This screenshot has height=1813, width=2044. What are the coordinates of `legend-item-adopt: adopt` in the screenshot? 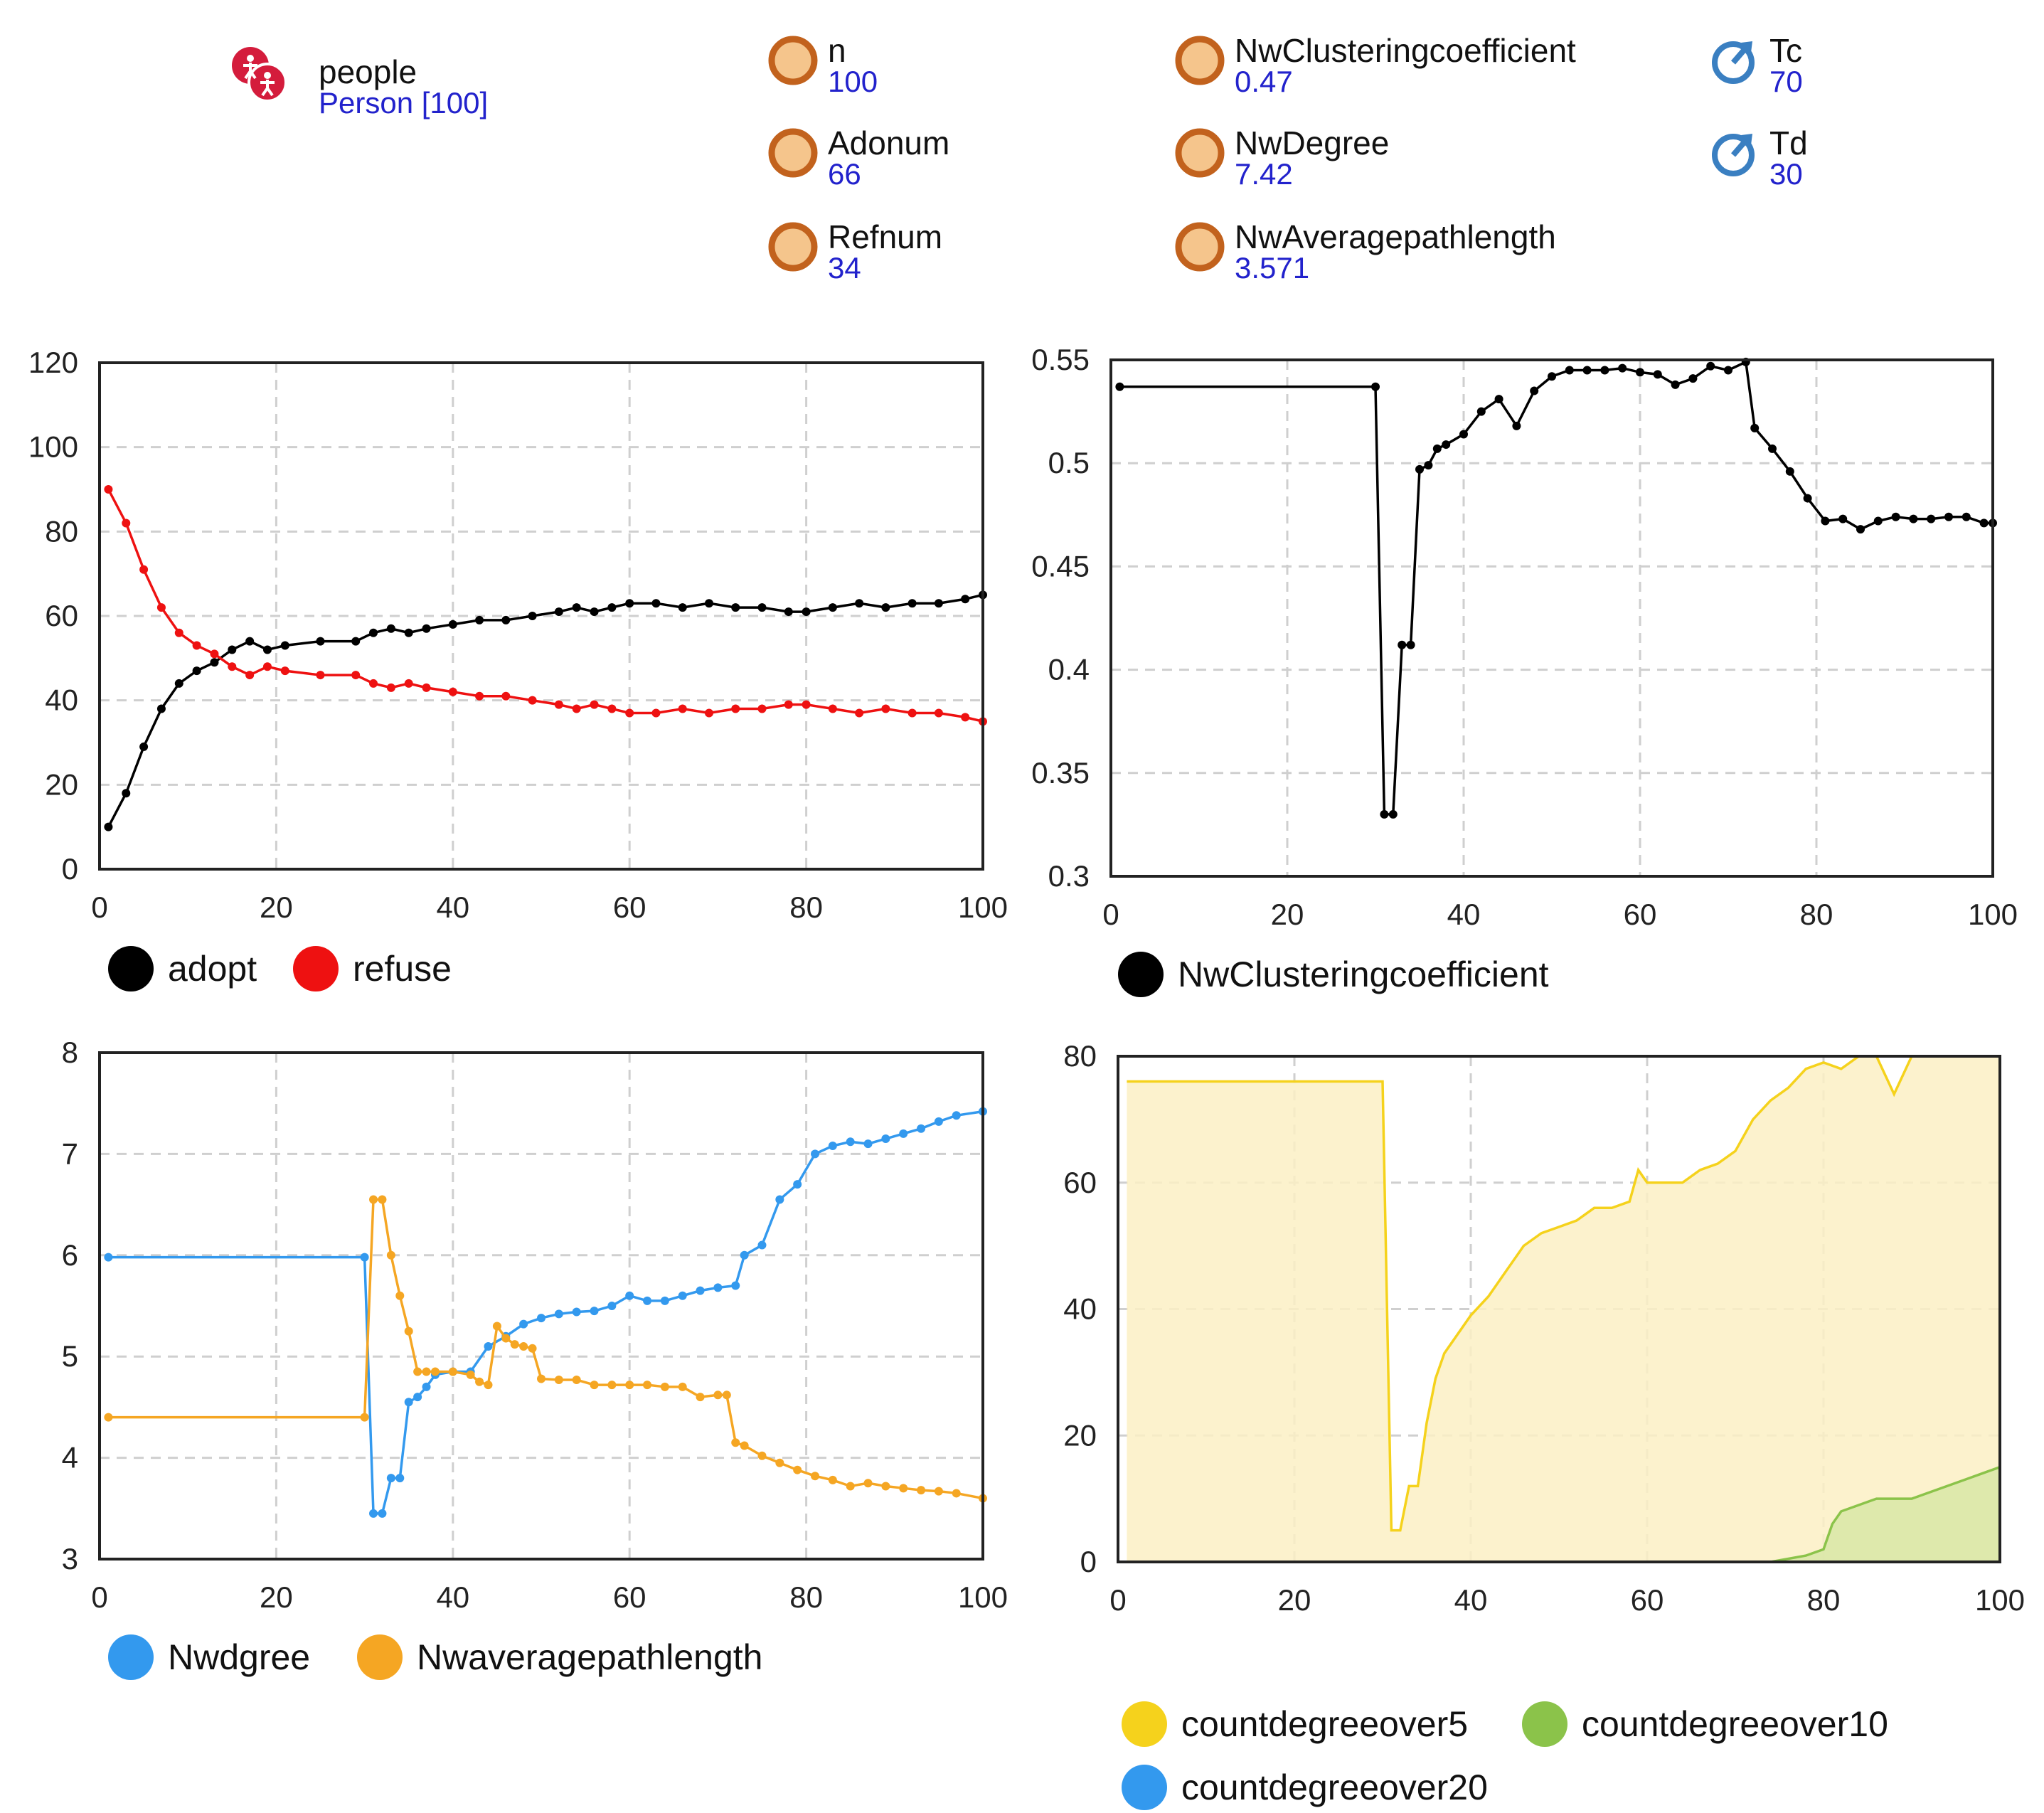 It's located at (182, 968).